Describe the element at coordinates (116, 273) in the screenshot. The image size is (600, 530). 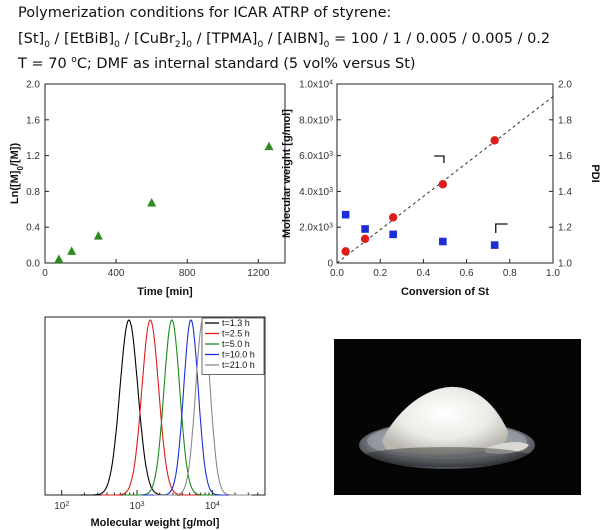
I see `x-tick-label: 400` at that location.